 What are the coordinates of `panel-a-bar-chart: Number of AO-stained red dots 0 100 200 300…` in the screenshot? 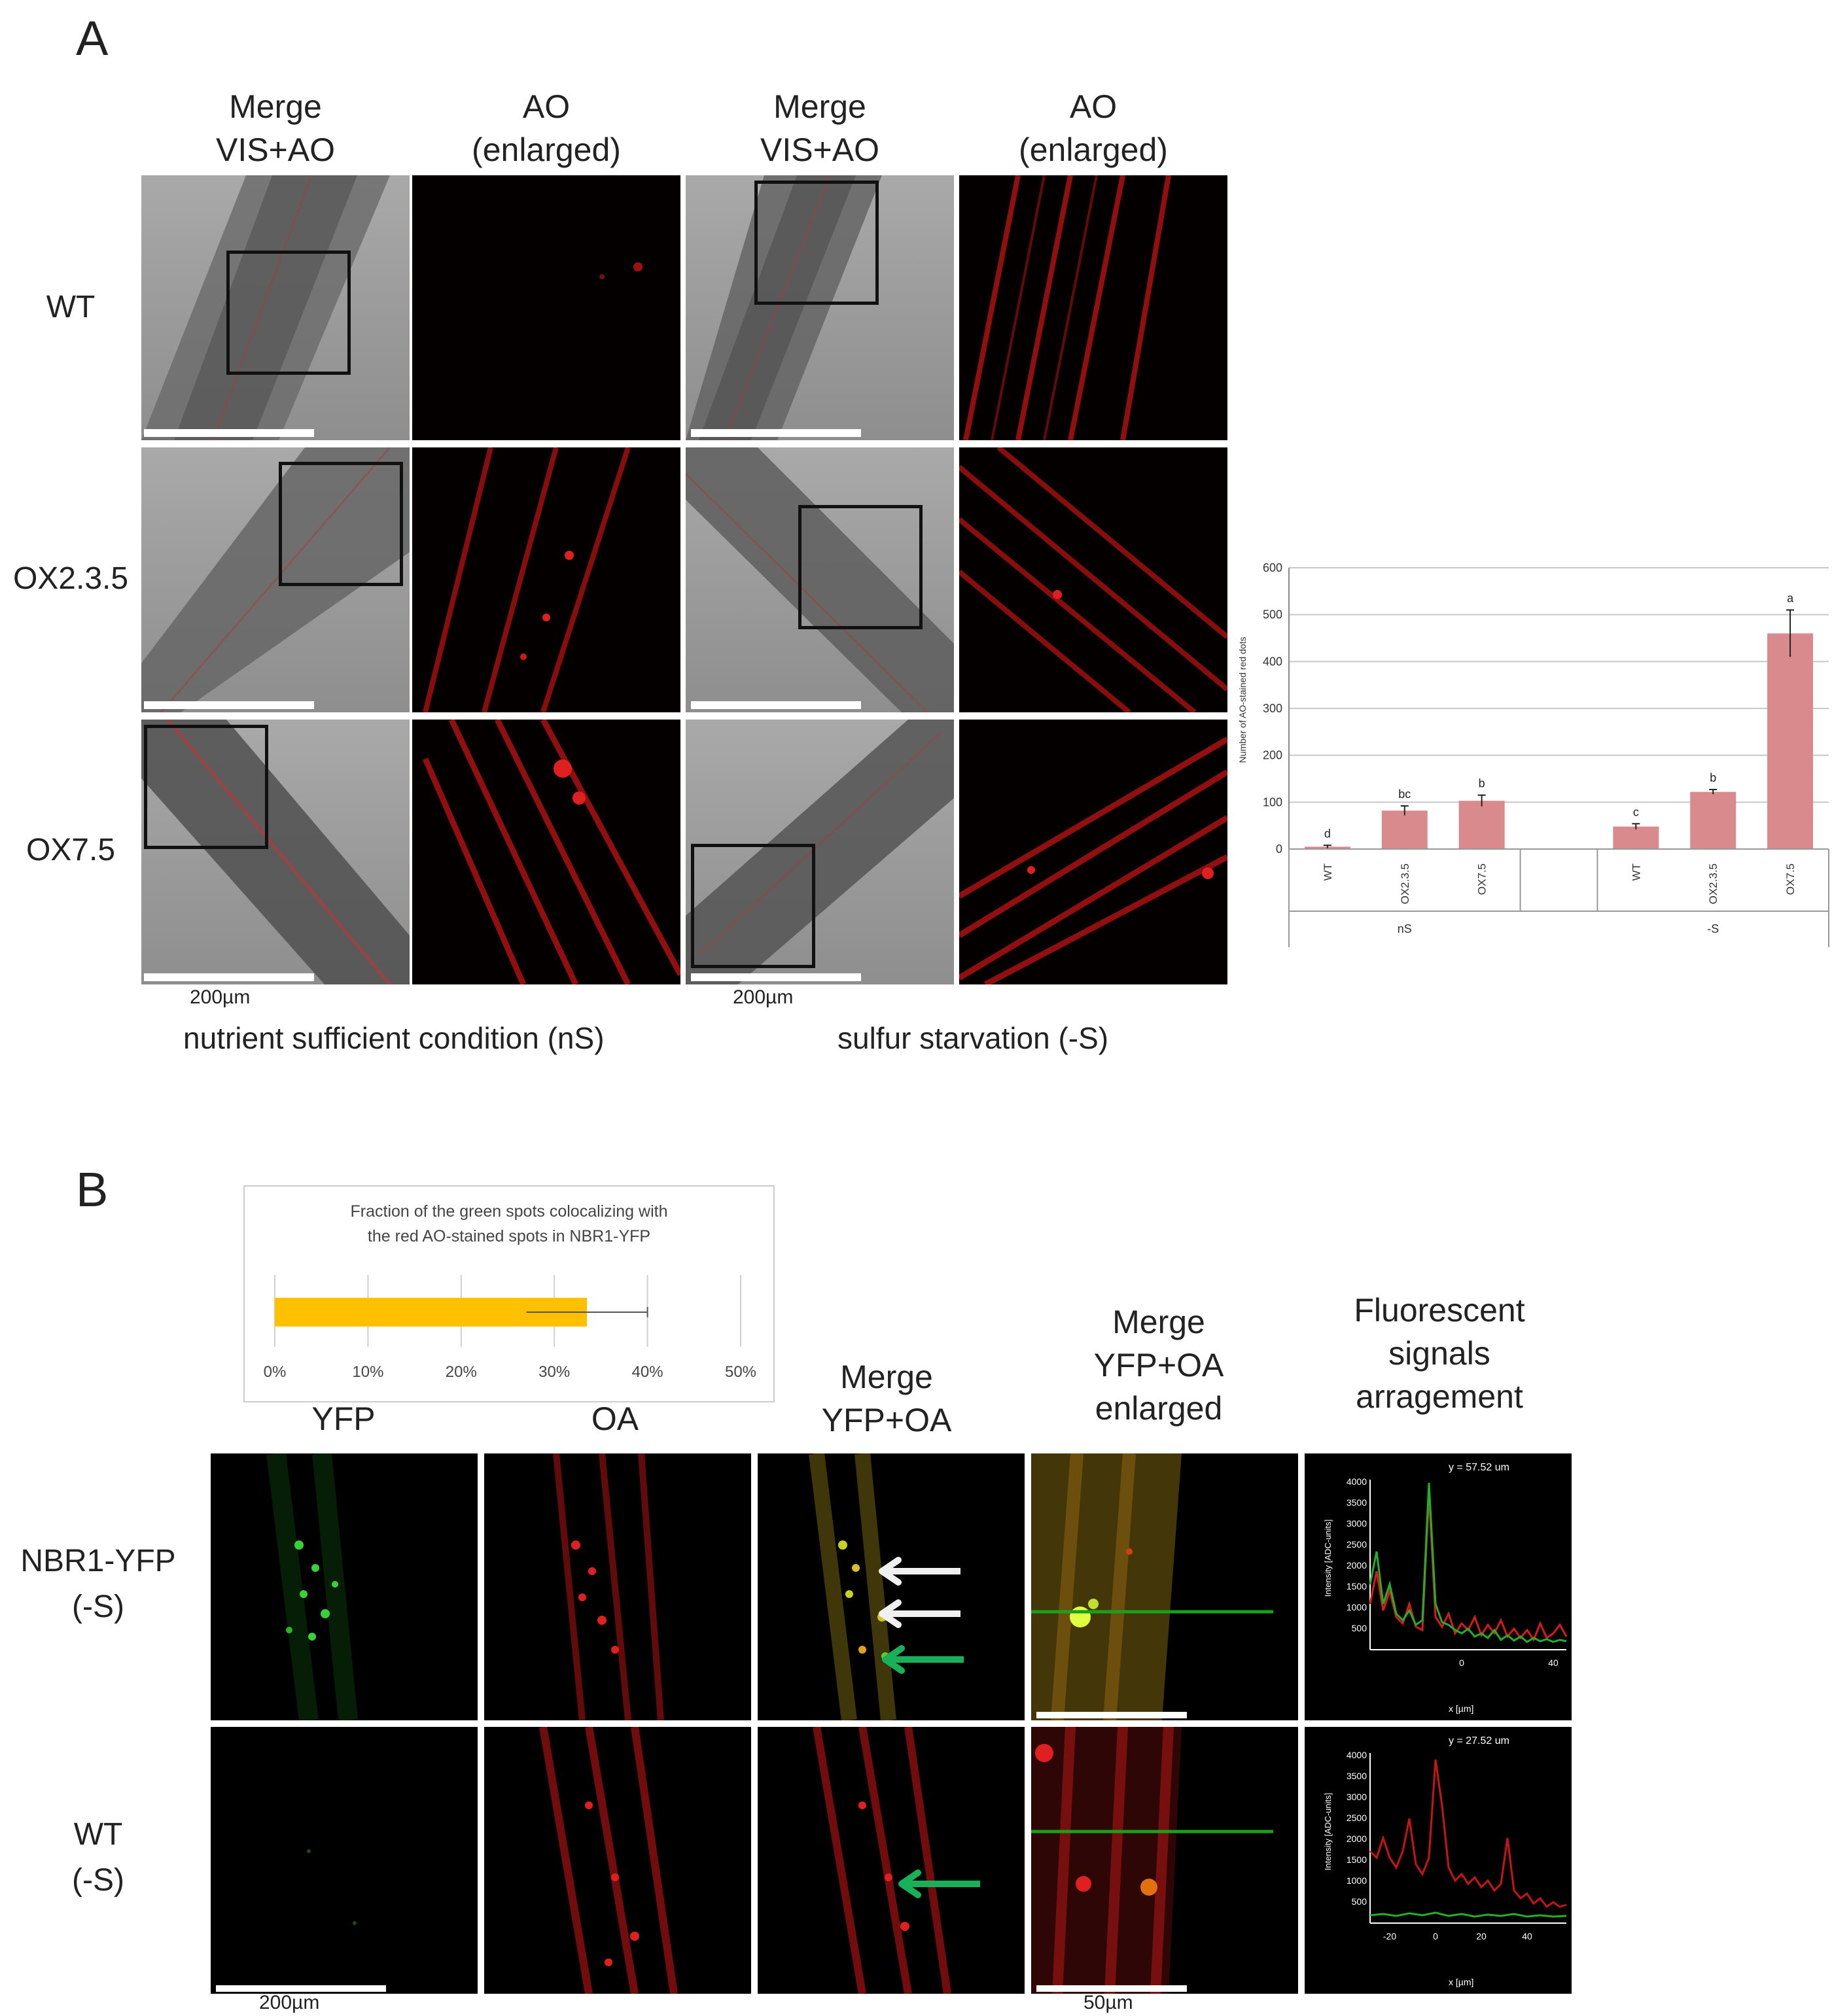 It's located at (1533, 754).